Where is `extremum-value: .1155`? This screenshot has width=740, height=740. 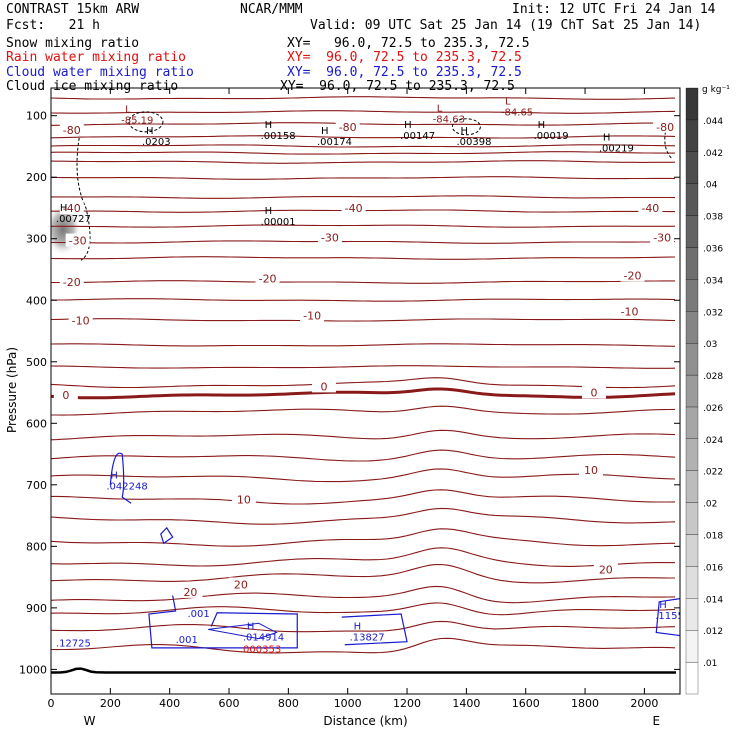
extremum-value: .1155 is located at coordinates (669, 616).